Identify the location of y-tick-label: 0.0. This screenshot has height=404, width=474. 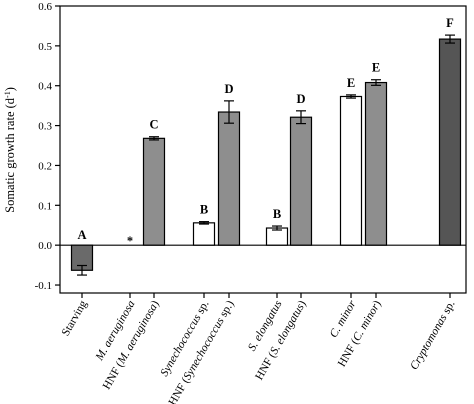
(45, 246).